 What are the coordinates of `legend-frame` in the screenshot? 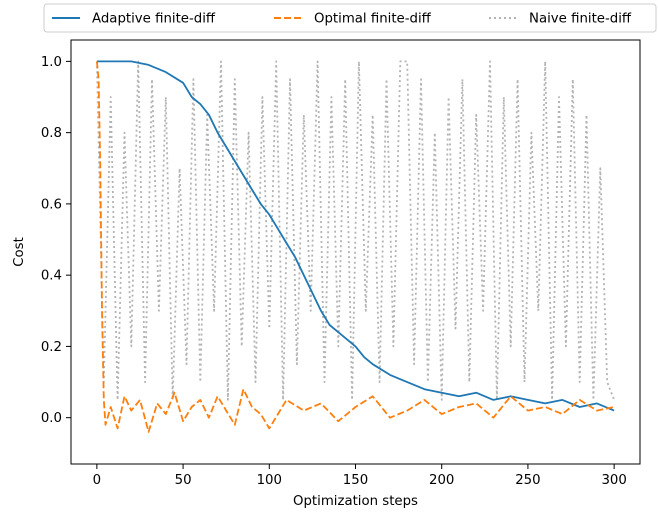 It's located at (350, 18).